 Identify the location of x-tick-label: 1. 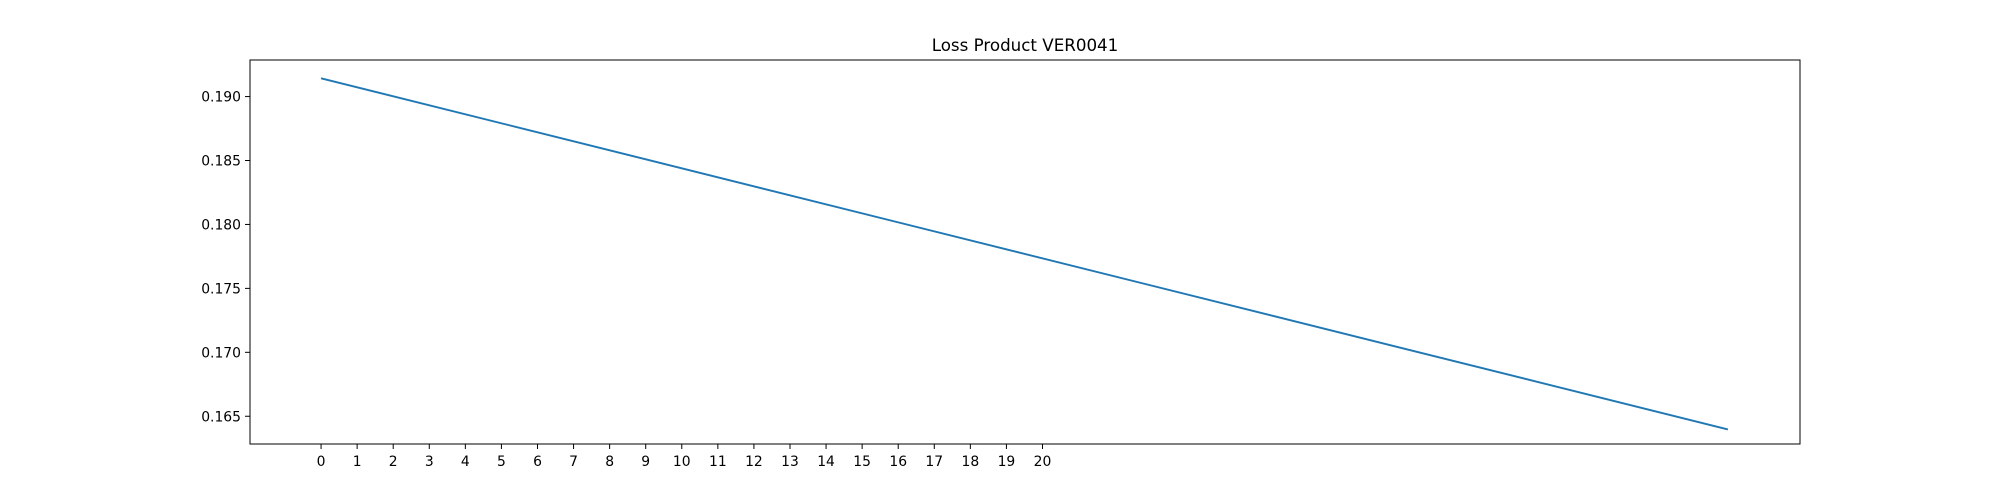
(357, 462).